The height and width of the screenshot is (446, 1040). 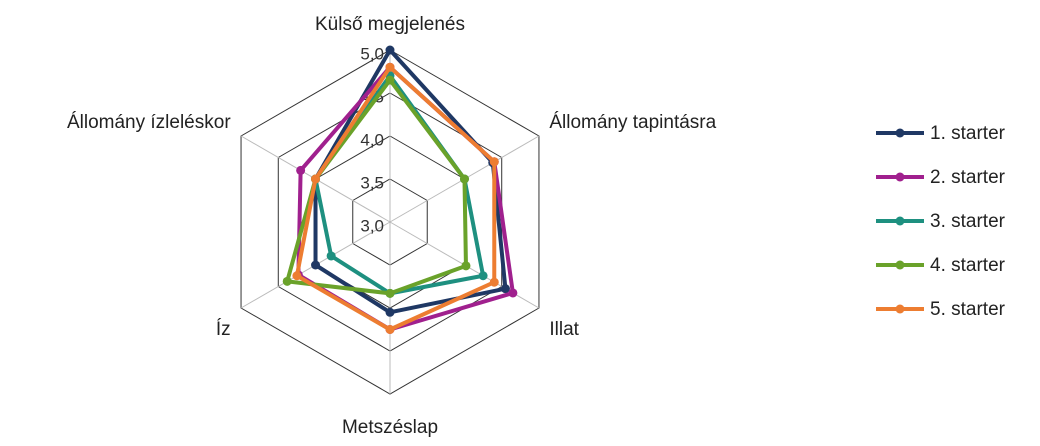 I want to click on legend-label: 5. starter, so click(x=968, y=309).